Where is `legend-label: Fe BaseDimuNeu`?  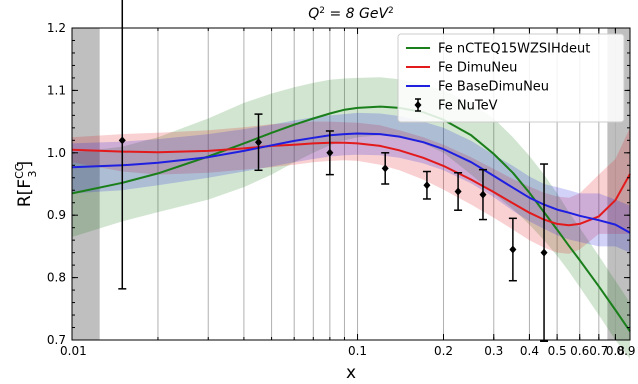 legend-label: Fe BaseDimuNeu is located at coordinates (493, 87).